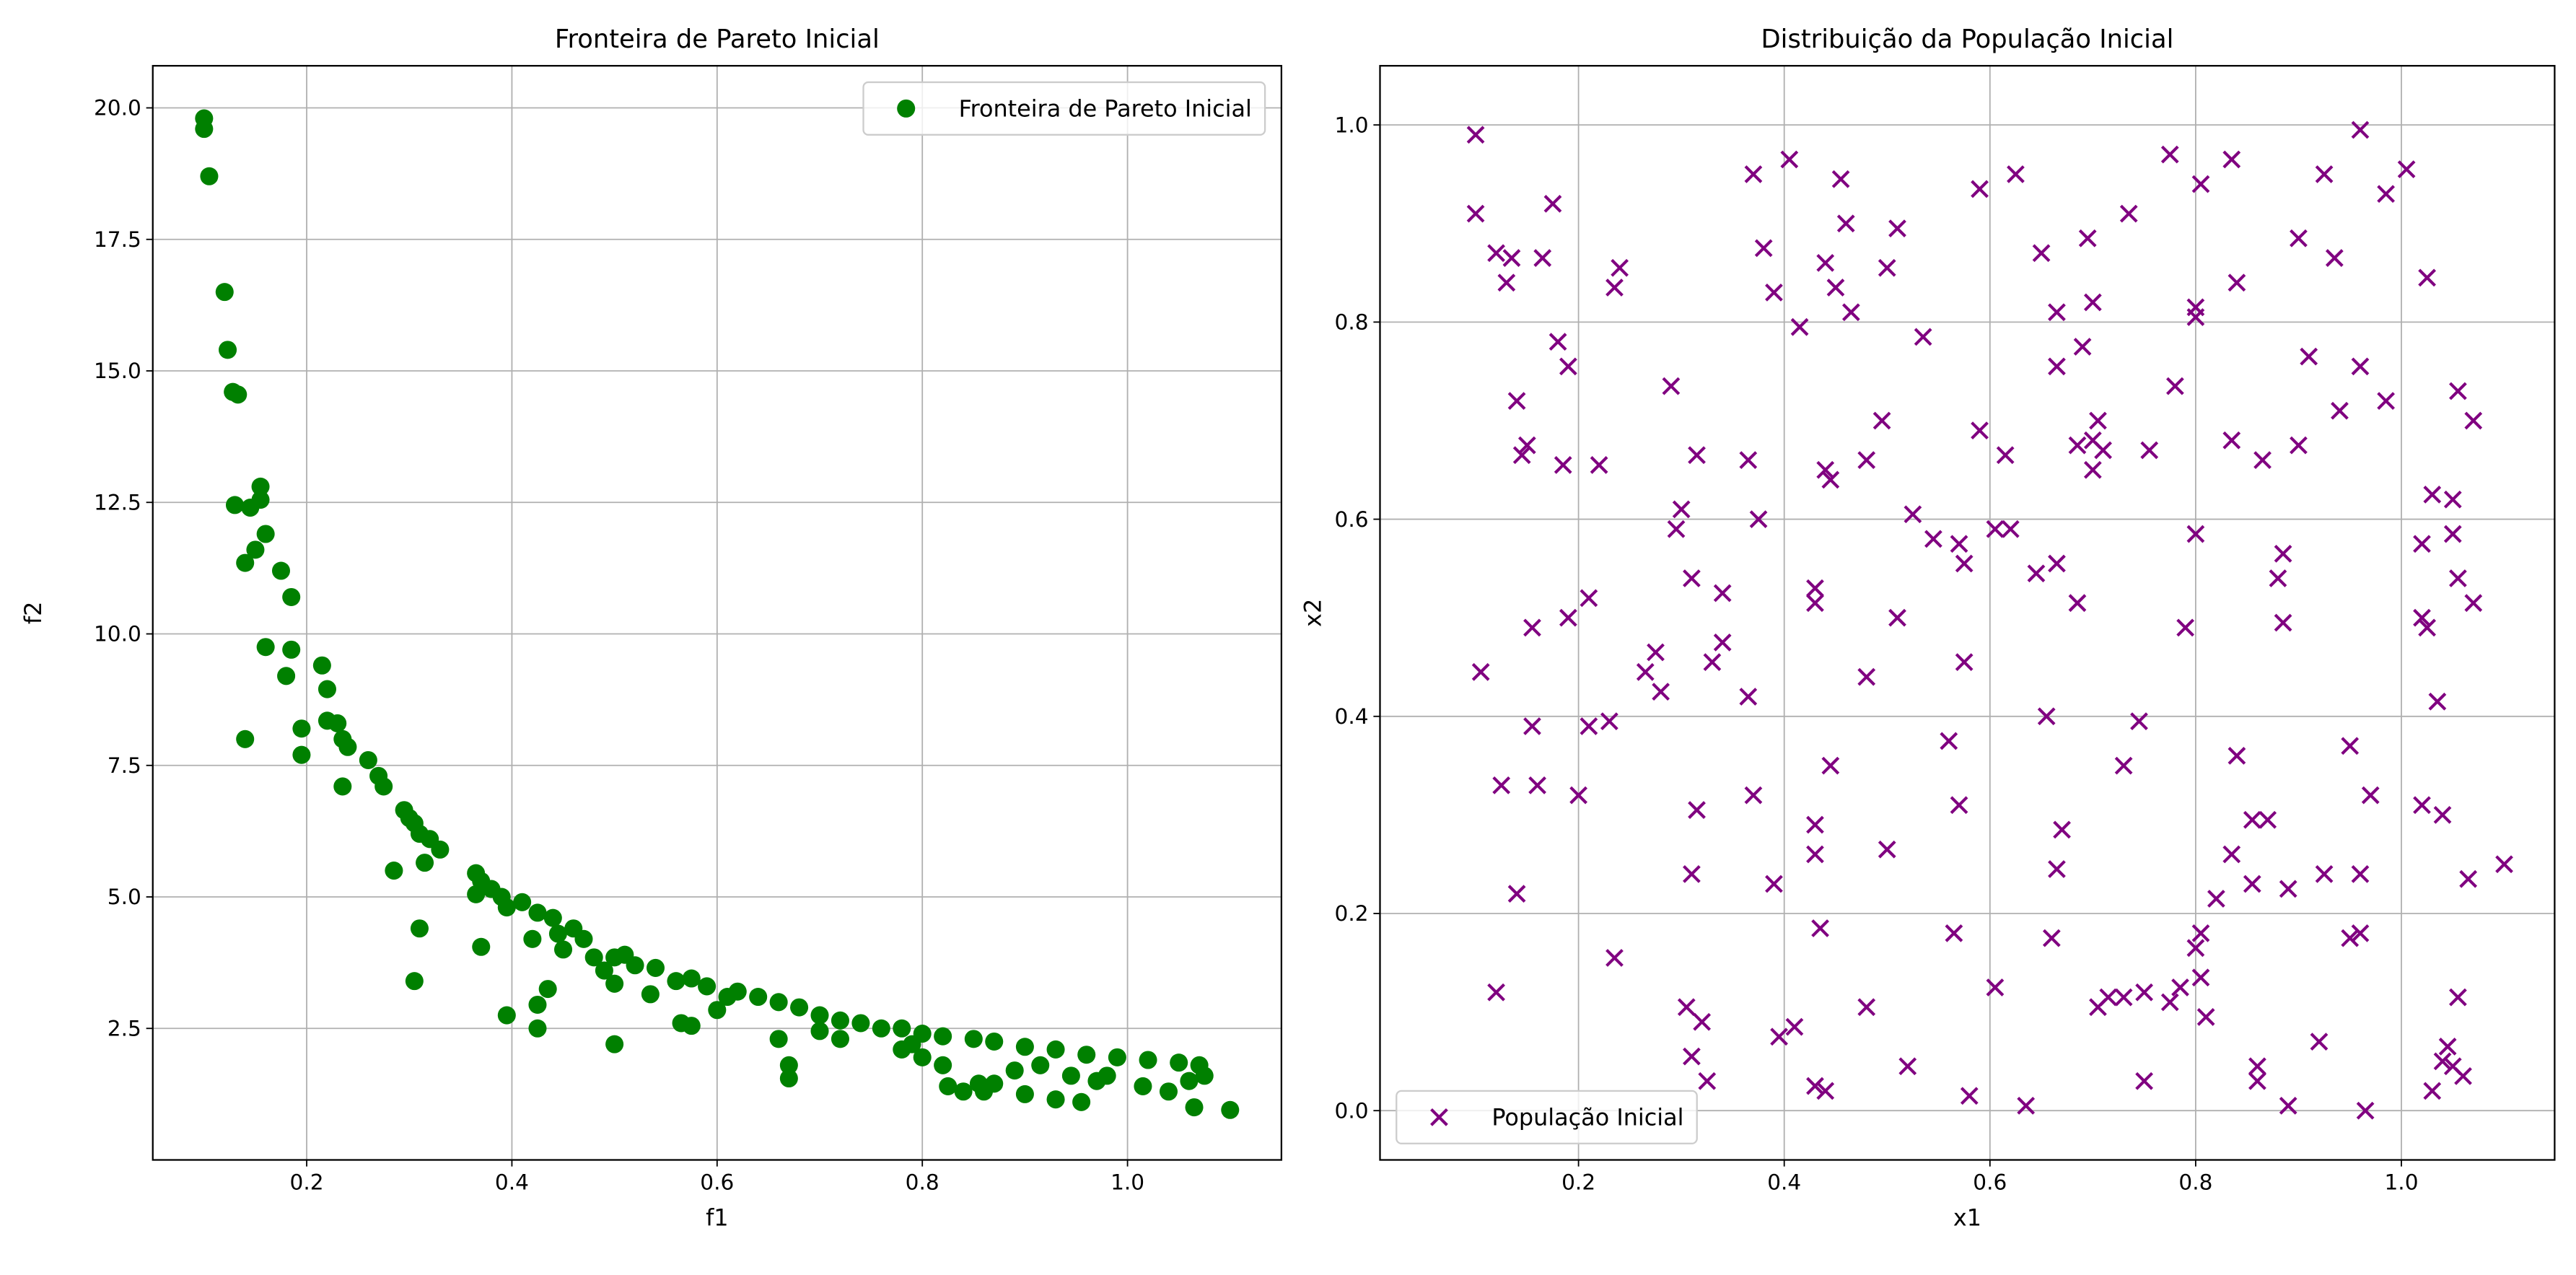 The image size is (2576, 1275). Describe the element at coordinates (717, 1183) in the screenshot. I see `x-tick-label: 0.6` at that location.